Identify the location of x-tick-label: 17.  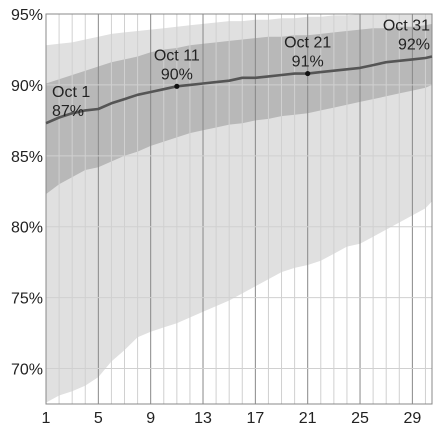
(255, 418).